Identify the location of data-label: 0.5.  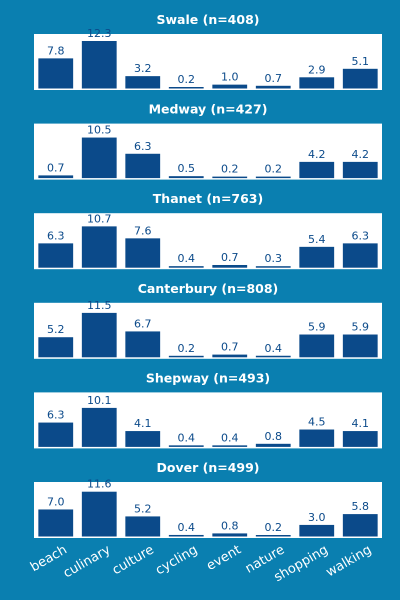
(187, 168).